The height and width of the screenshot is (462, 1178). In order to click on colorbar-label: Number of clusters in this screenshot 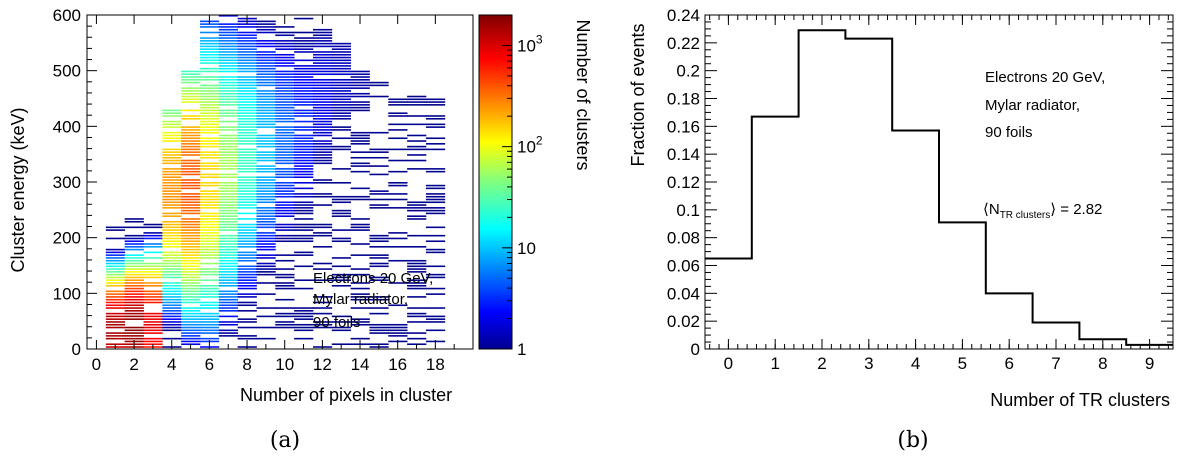, I will do `click(583, 94)`.